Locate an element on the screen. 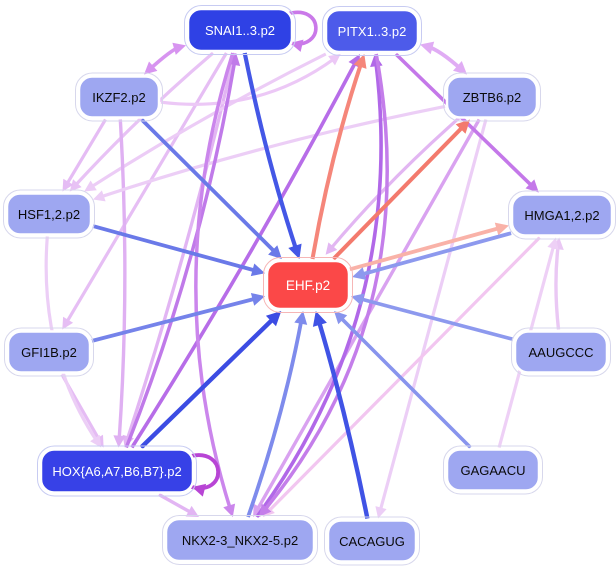 This screenshot has width=616, height=572. node-hmga1: HMGA1,2.p2 is located at coordinates (562, 215).